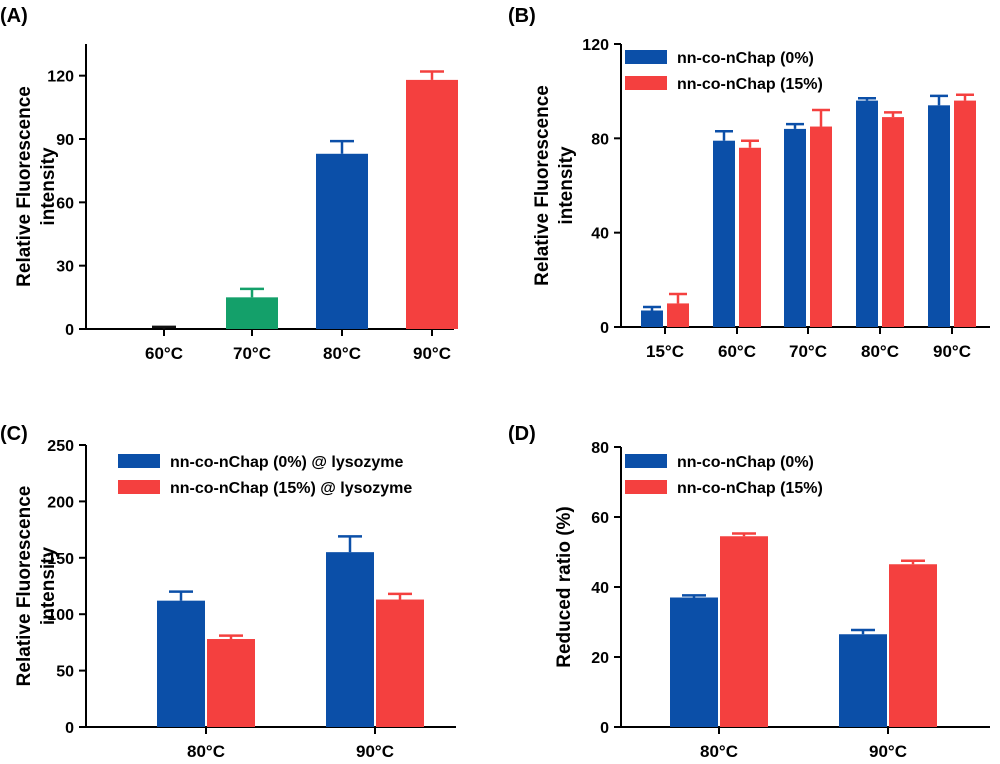 The image size is (1000, 764). What do you see at coordinates (14, 16) in the screenshot?
I see `panel-label: (A)` at bounding box center [14, 16].